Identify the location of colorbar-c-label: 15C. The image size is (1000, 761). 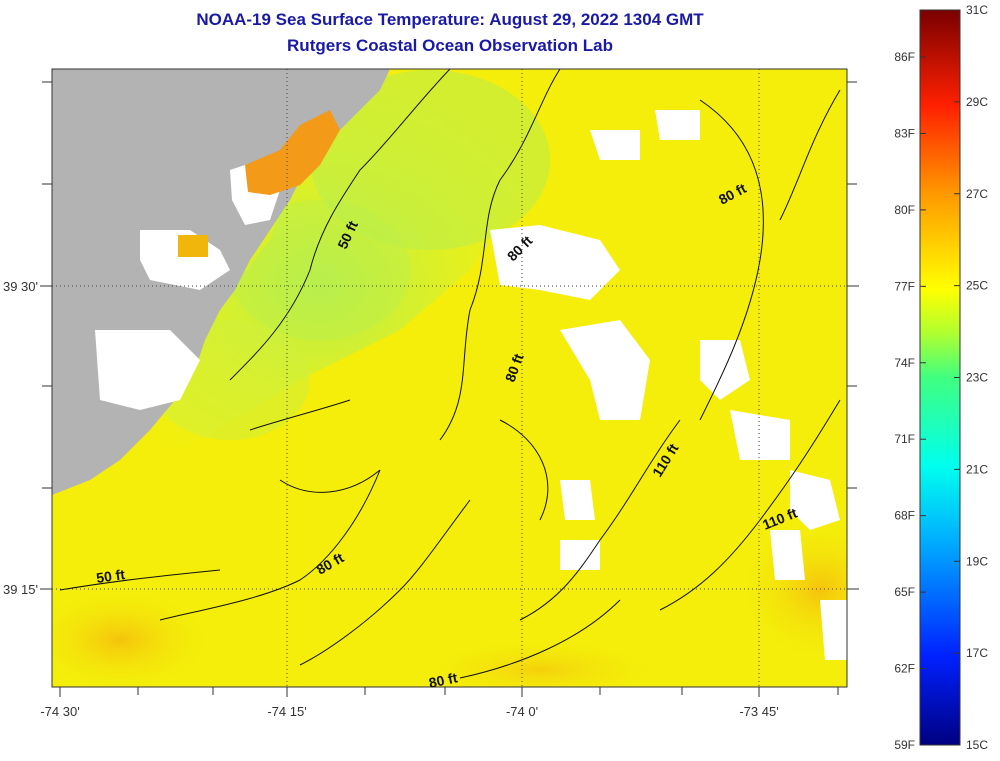
(977, 745).